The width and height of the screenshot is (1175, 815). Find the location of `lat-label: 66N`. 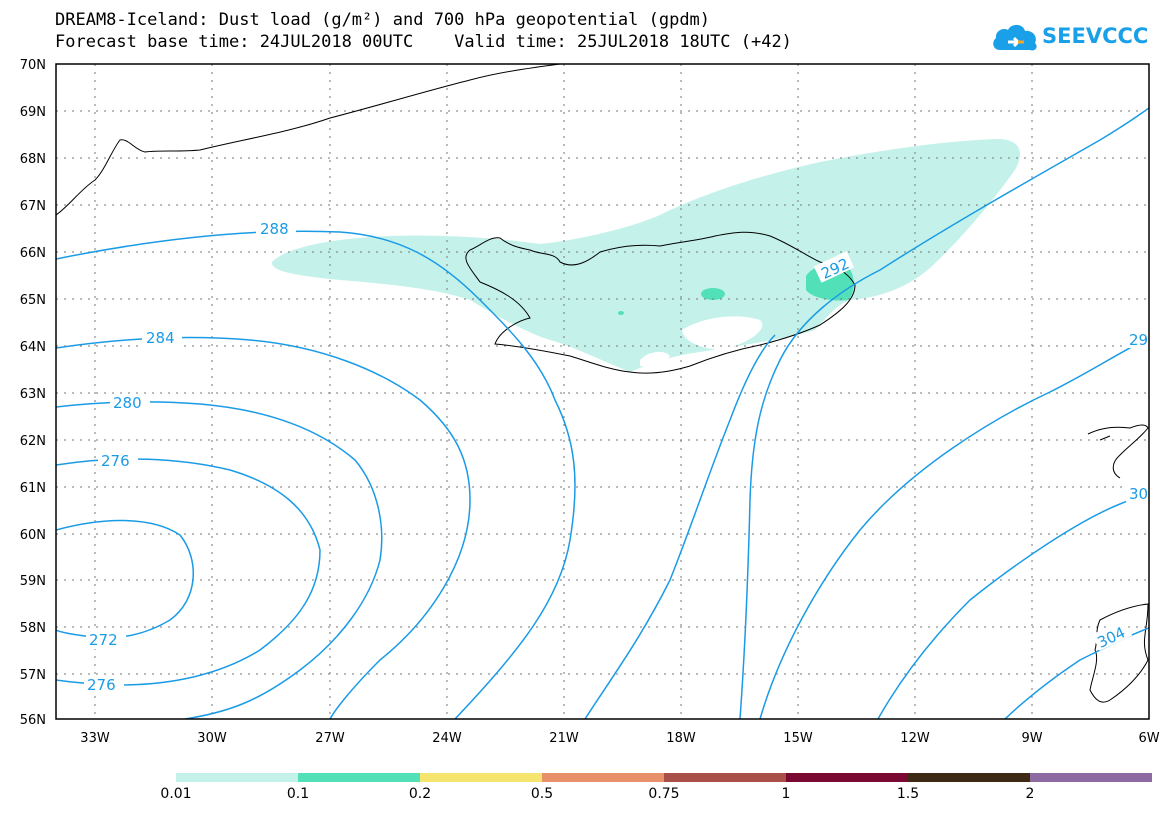

lat-label: 66N is located at coordinates (33, 253).